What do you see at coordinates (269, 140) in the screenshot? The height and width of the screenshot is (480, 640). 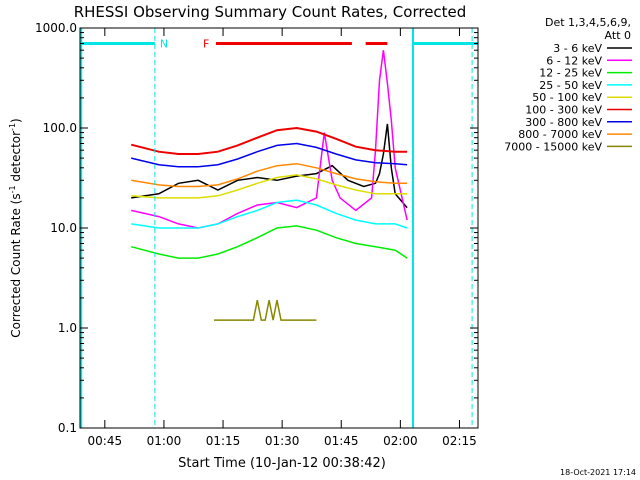 I see `series-line-100-300kev` at bounding box center [269, 140].